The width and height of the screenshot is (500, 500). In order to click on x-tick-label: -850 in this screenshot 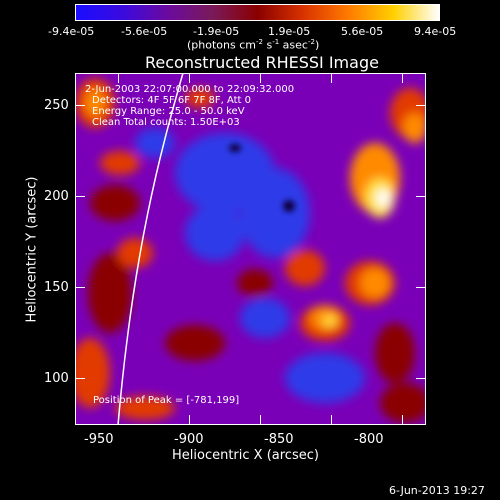, I will do `click(279, 439)`.